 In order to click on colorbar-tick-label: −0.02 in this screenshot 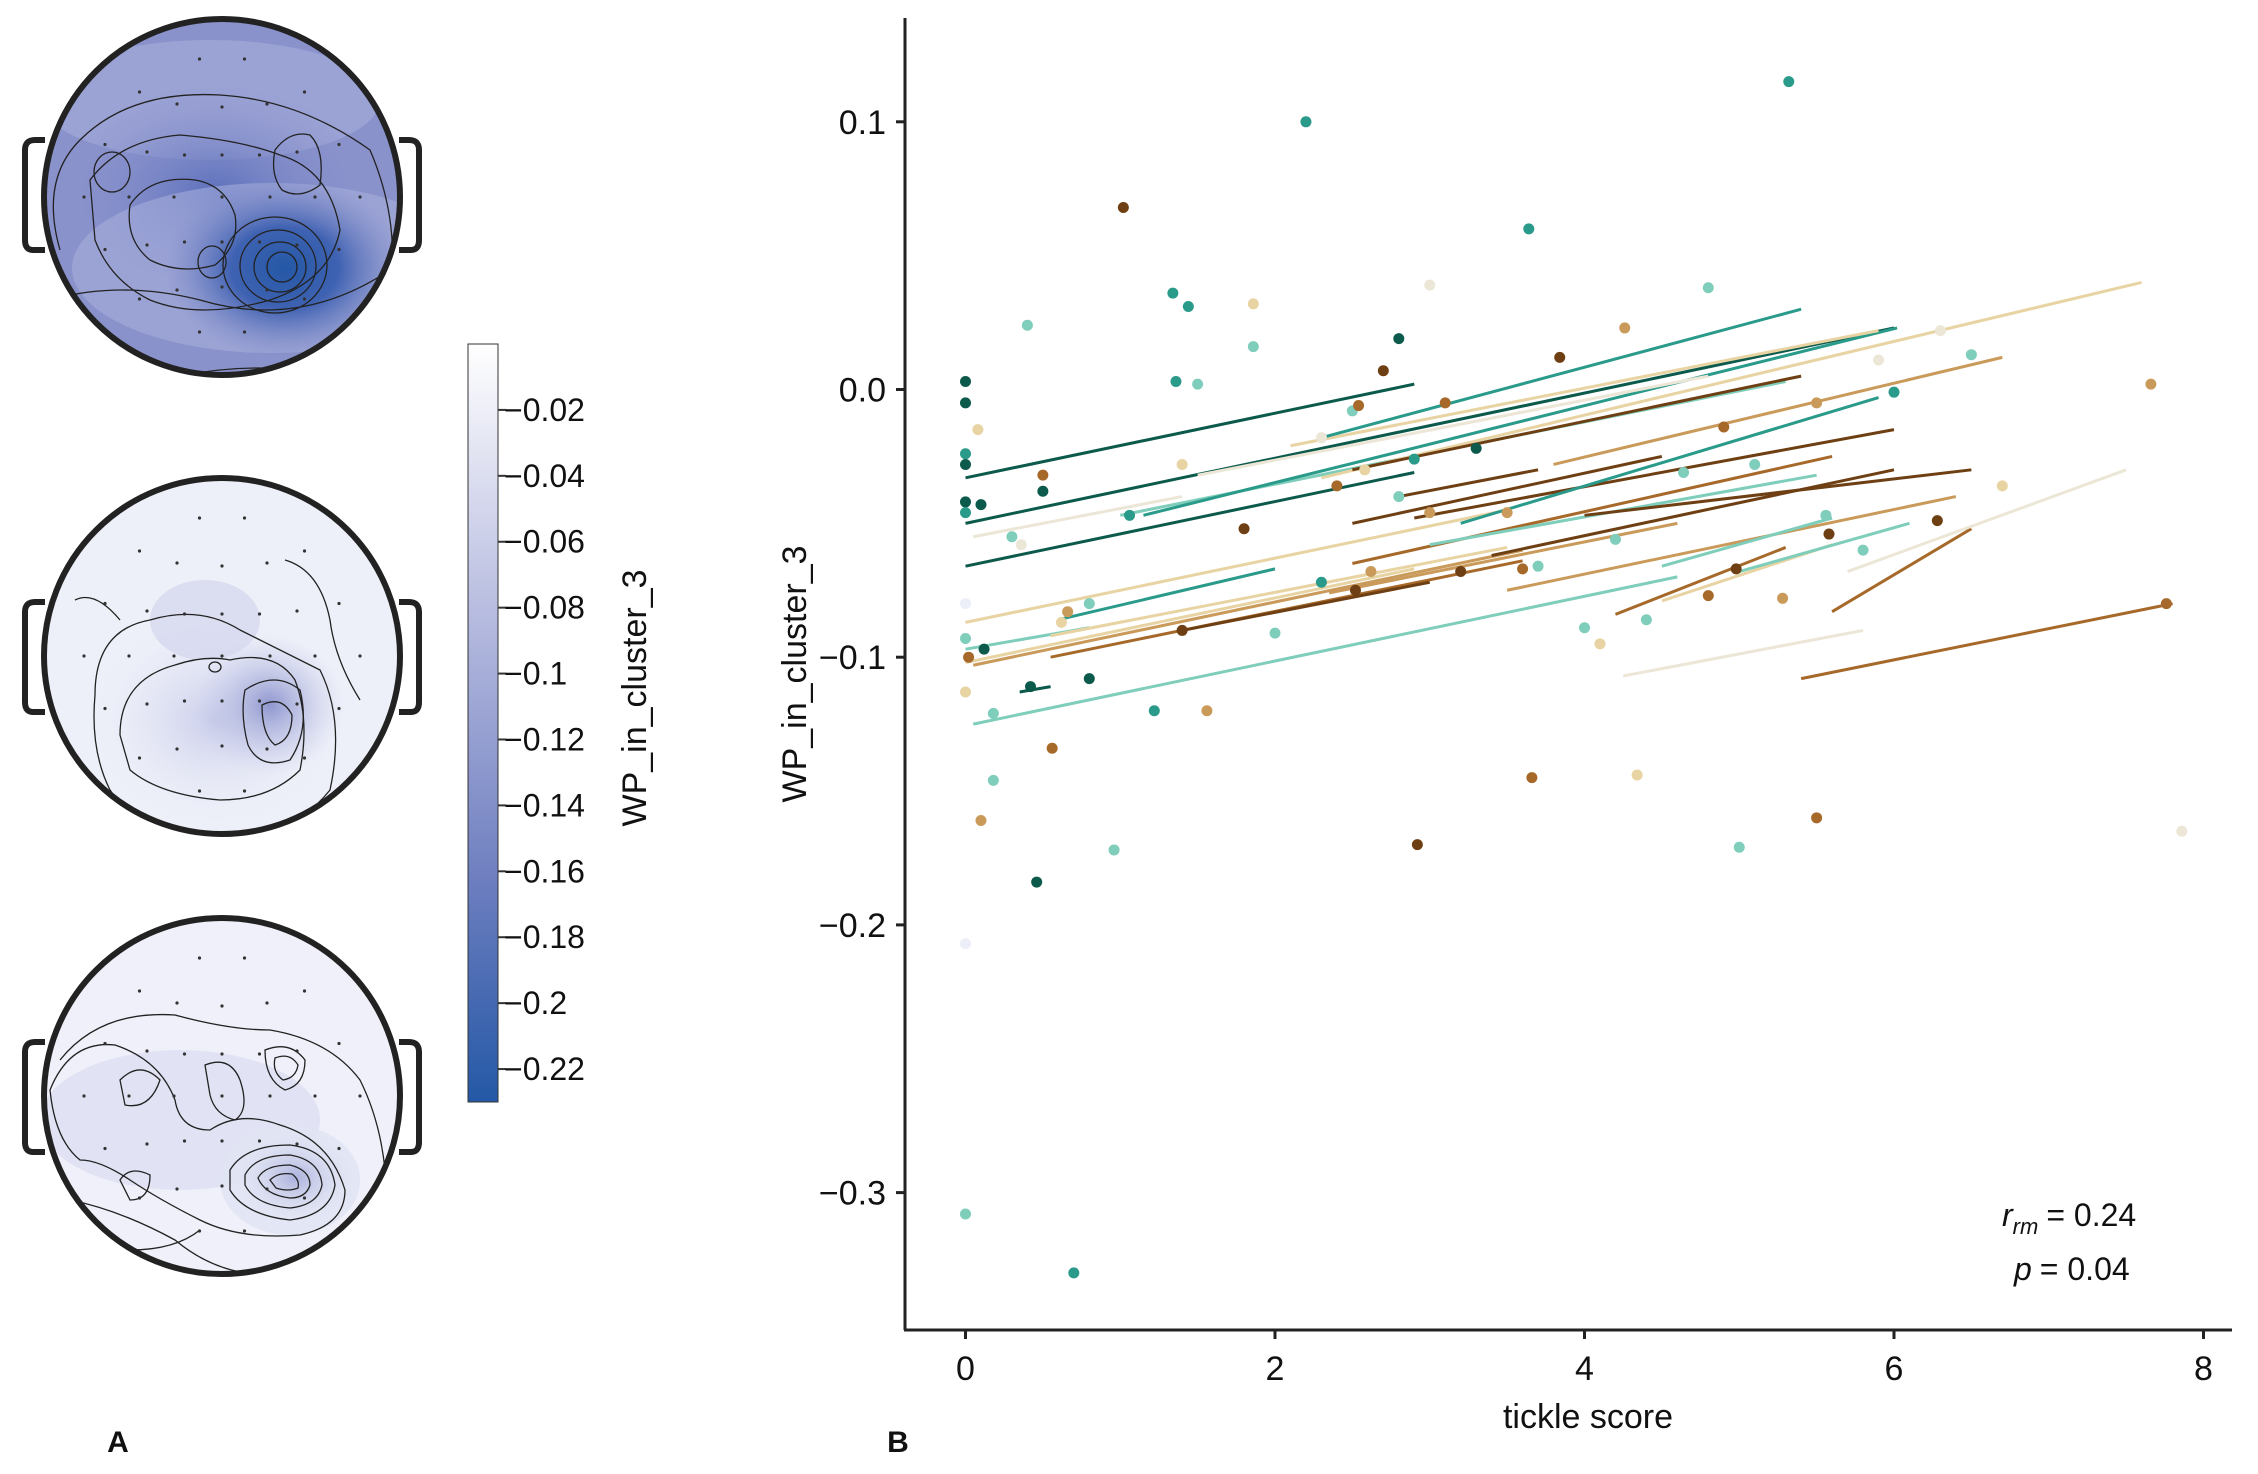, I will do `click(544, 410)`.